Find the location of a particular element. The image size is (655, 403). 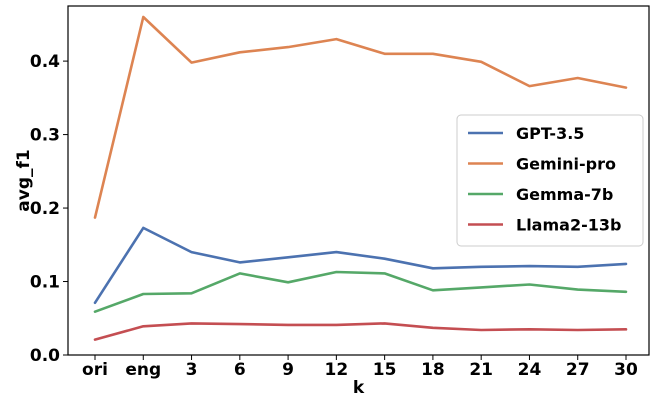

legend: GPT-3.5 Gemini-pro Gemma-7b Llama2-13b is located at coordinates (550, 180).